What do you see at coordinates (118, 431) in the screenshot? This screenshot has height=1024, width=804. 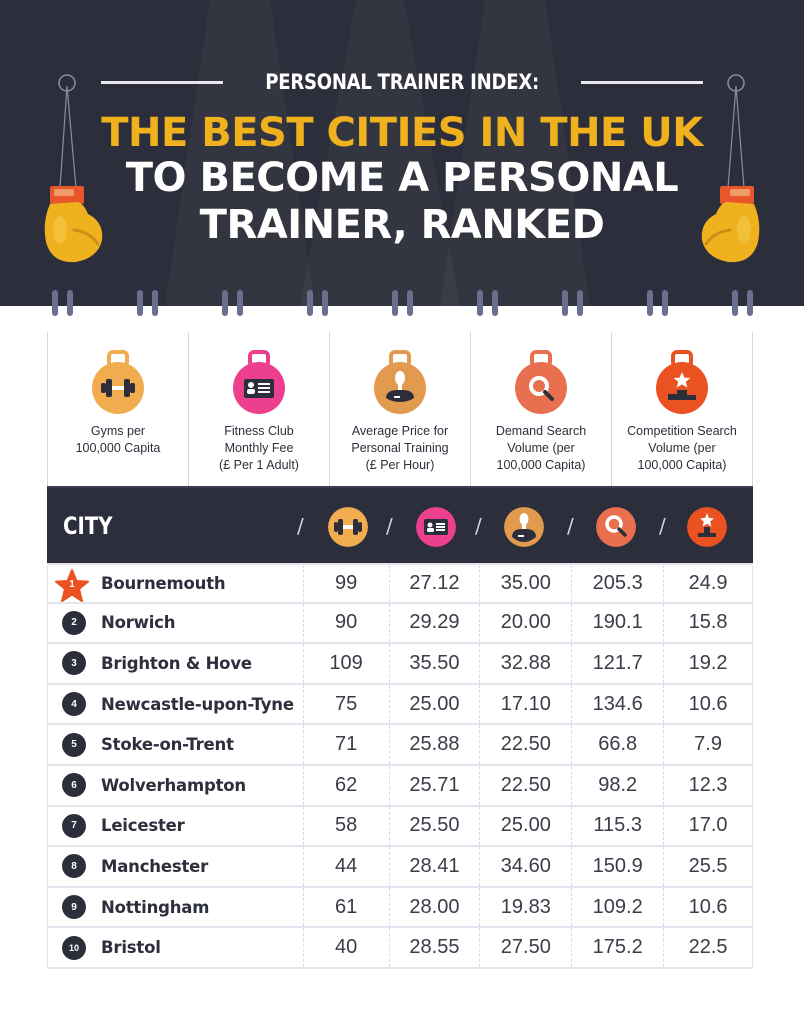 I see `legend-label-line: Gyms per` at bounding box center [118, 431].